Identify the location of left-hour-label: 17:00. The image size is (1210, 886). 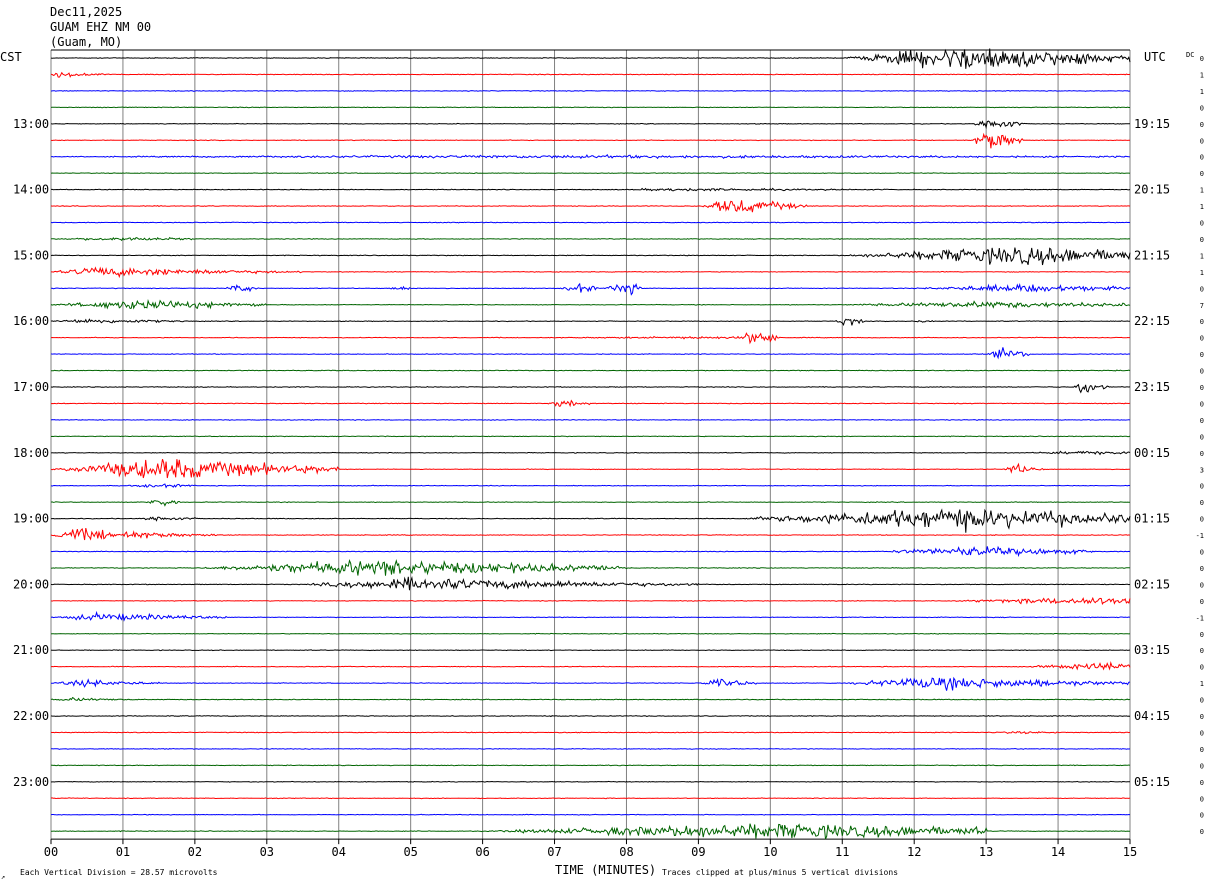
(31, 387).